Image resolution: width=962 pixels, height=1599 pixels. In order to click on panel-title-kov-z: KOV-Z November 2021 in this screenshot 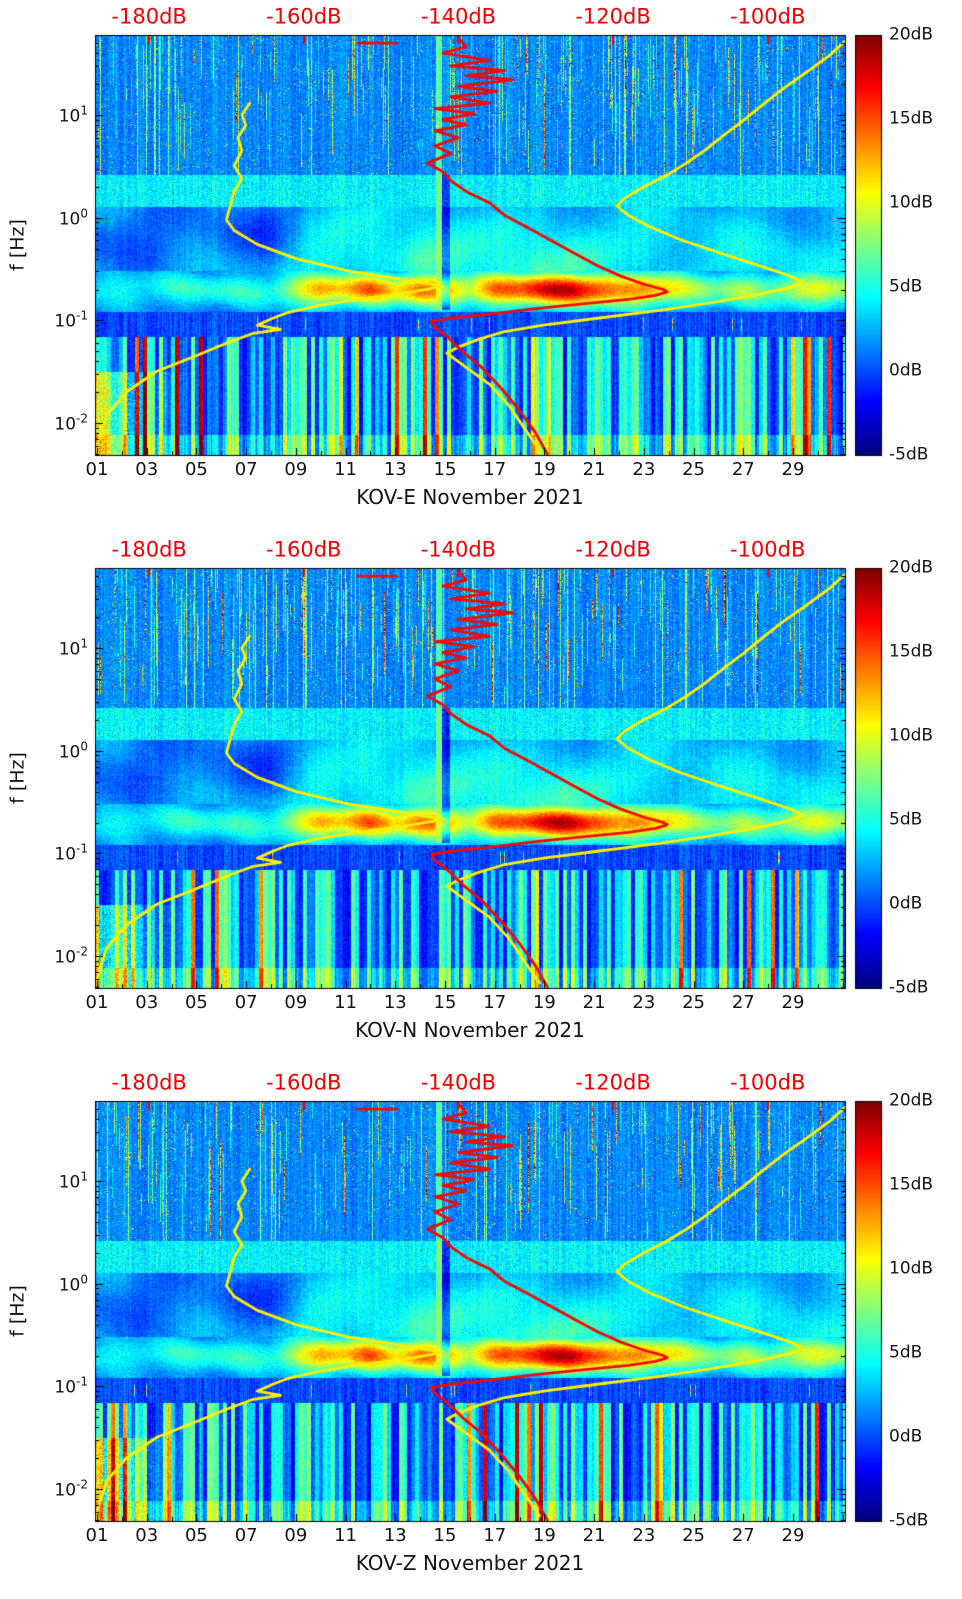, I will do `click(470, 1563)`.